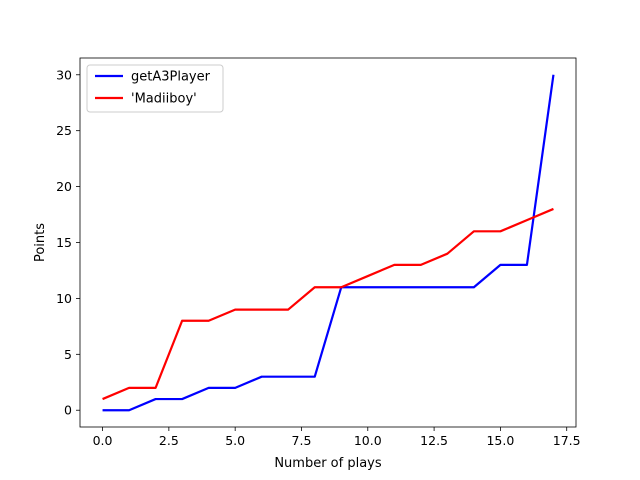 This screenshot has height=480, width=640. Describe the element at coordinates (171, 77) in the screenshot. I see `legend-label-getA3Player: getA3Player` at that location.